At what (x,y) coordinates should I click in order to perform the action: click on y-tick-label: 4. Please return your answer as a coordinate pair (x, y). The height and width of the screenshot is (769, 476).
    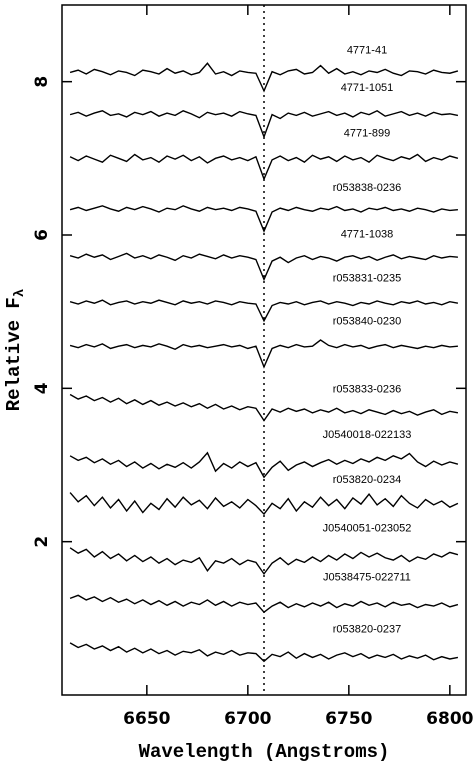
    Looking at the image, I should click on (42, 388).